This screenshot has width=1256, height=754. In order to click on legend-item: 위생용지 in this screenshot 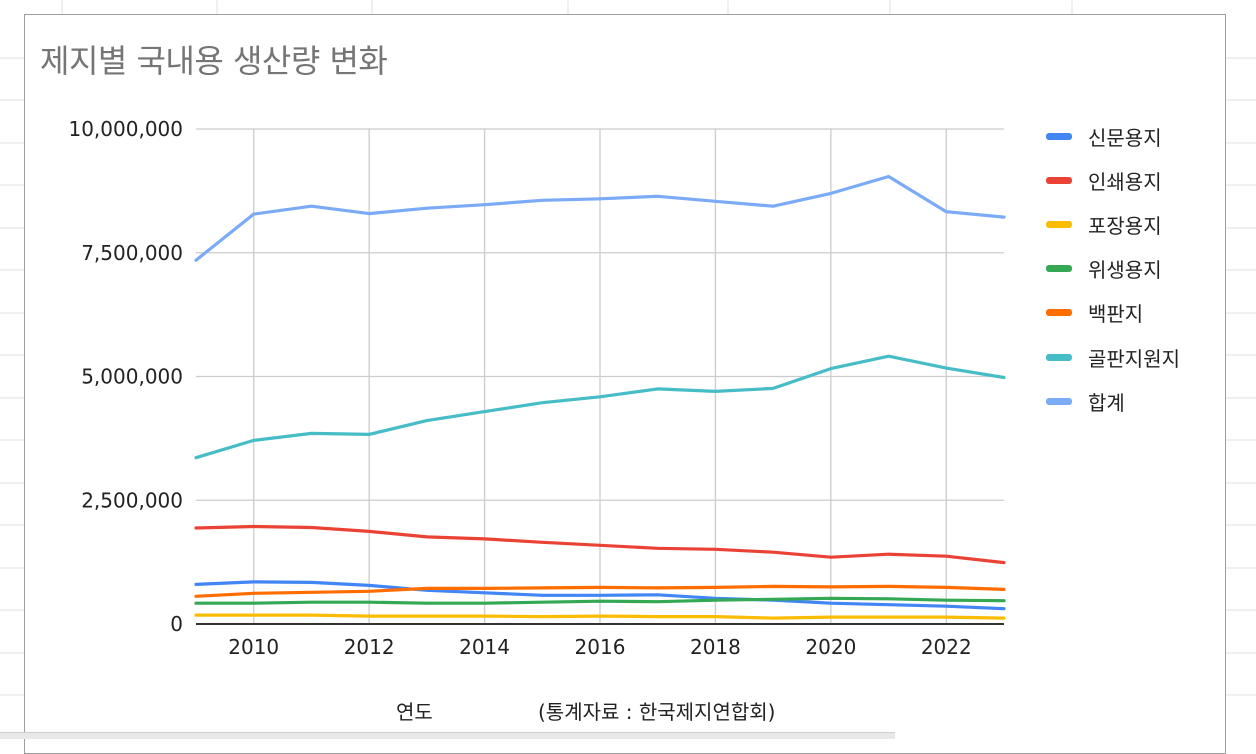, I will do `click(1113, 269)`.